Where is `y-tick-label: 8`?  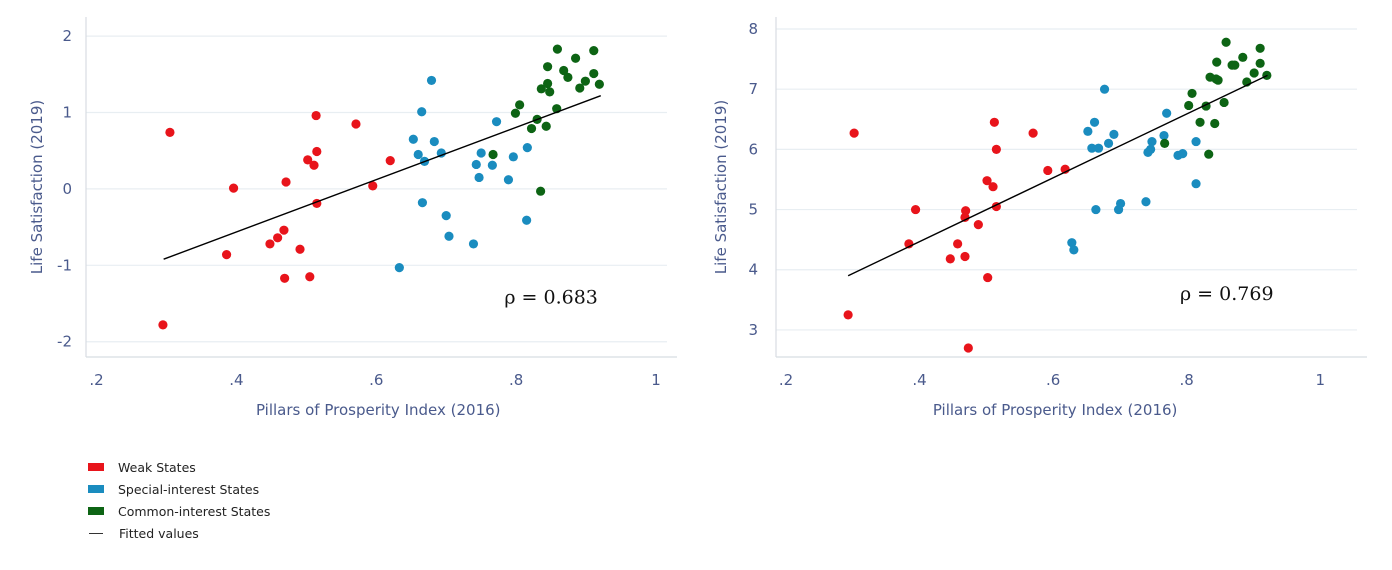 y-tick-label: 8 is located at coordinates (753, 29).